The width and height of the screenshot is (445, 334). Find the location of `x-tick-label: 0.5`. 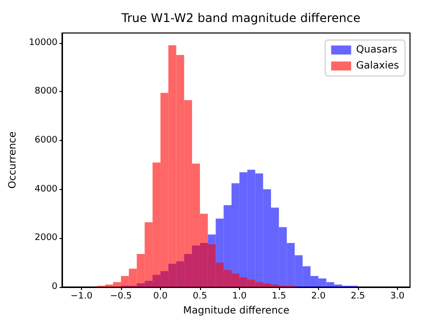

x-tick-label: 0.5 is located at coordinates (200, 297).